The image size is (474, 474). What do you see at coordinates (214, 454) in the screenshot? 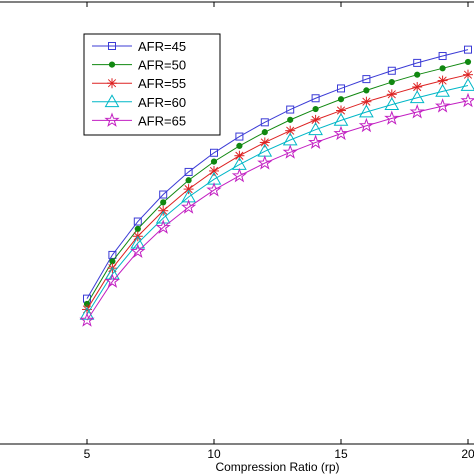
I see `x-tick-label: 10` at bounding box center [214, 454].